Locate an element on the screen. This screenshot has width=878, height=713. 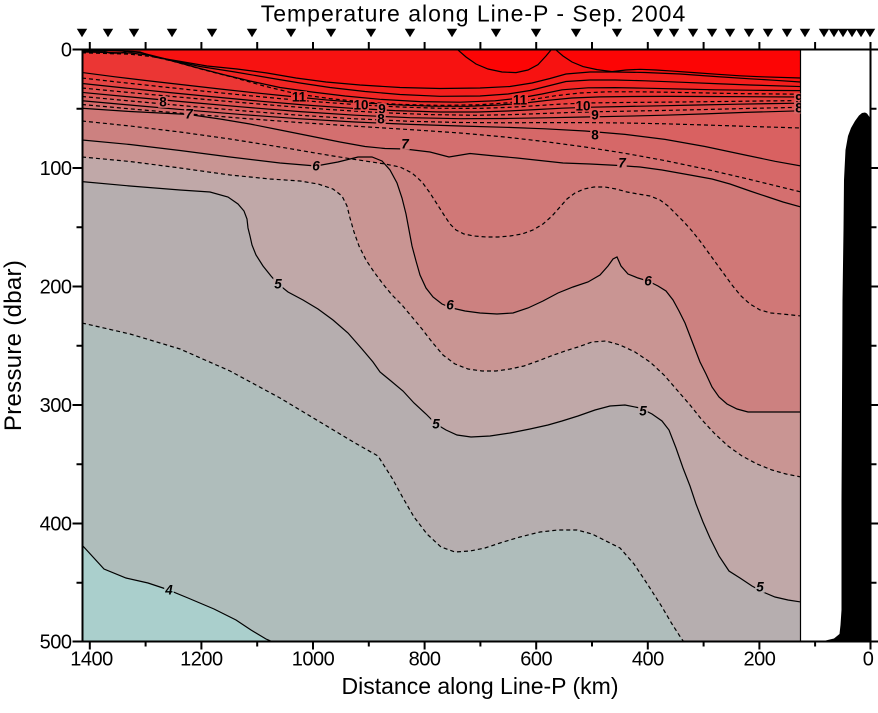
svg-text: 4 is located at coordinates (168, 590).